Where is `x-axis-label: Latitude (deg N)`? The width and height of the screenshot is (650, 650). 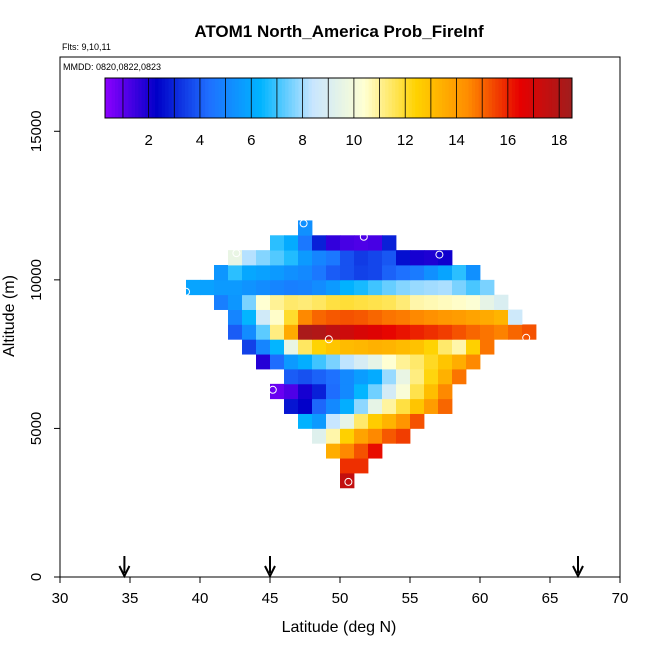 x-axis-label: Latitude (deg N) is located at coordinates (339, 627).